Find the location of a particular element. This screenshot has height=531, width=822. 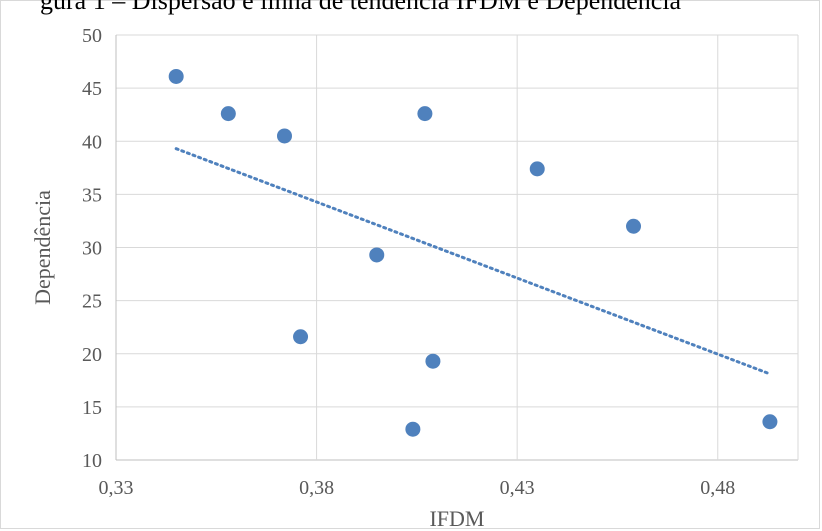

y-axis-ticks: 10 15 20 25 30 35 40 45 50 is located at coordinates (92, 248).